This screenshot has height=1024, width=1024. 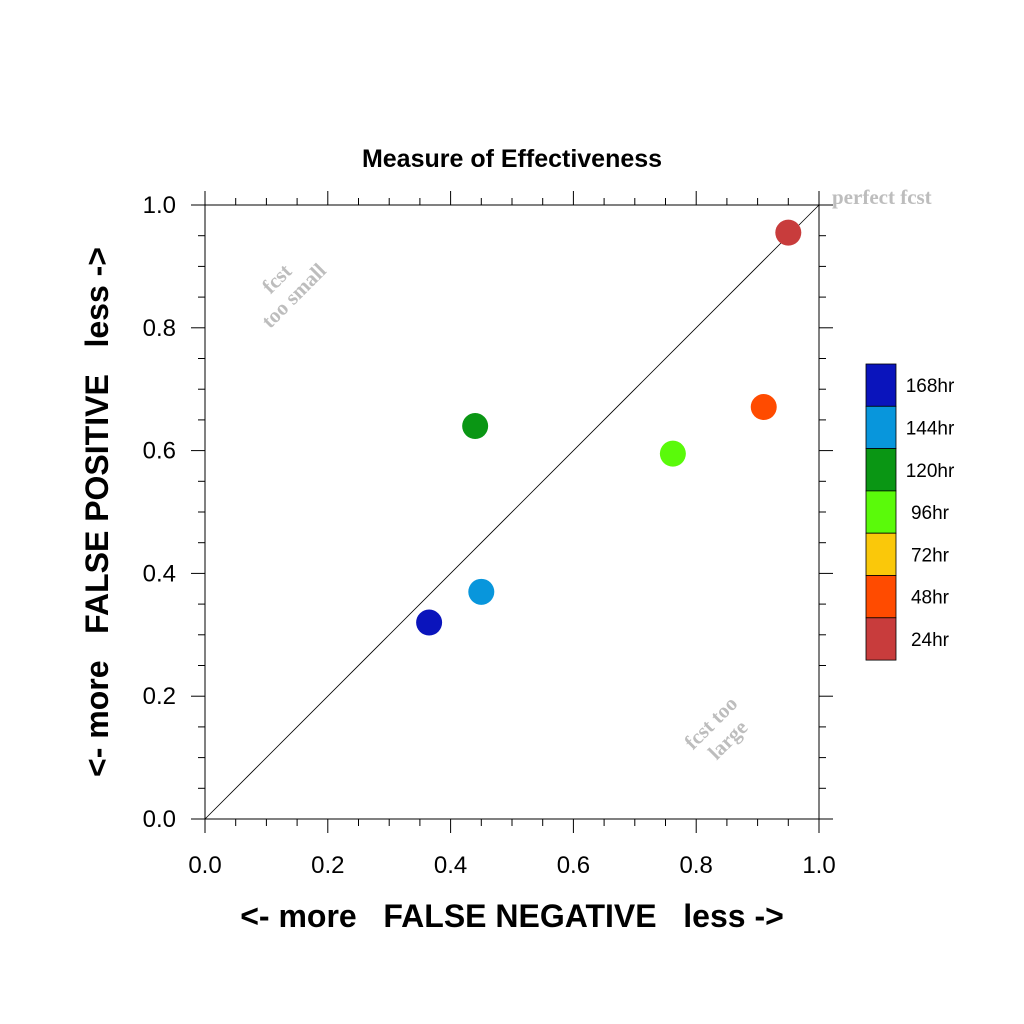 I want to click on y-tick-label: 0.0, so click(x=159, y=819).